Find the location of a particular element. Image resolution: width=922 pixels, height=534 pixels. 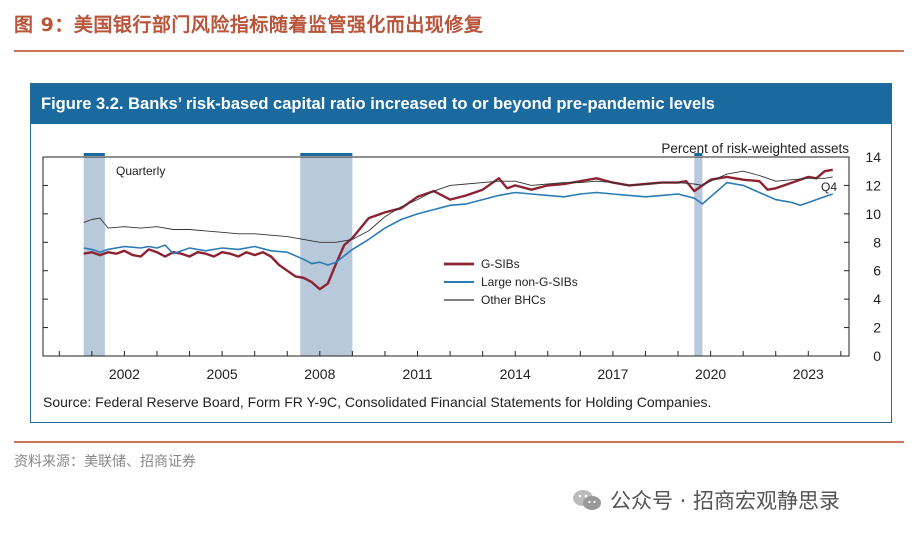

y-tick-label: 0 is located at coordinates (877, 356).